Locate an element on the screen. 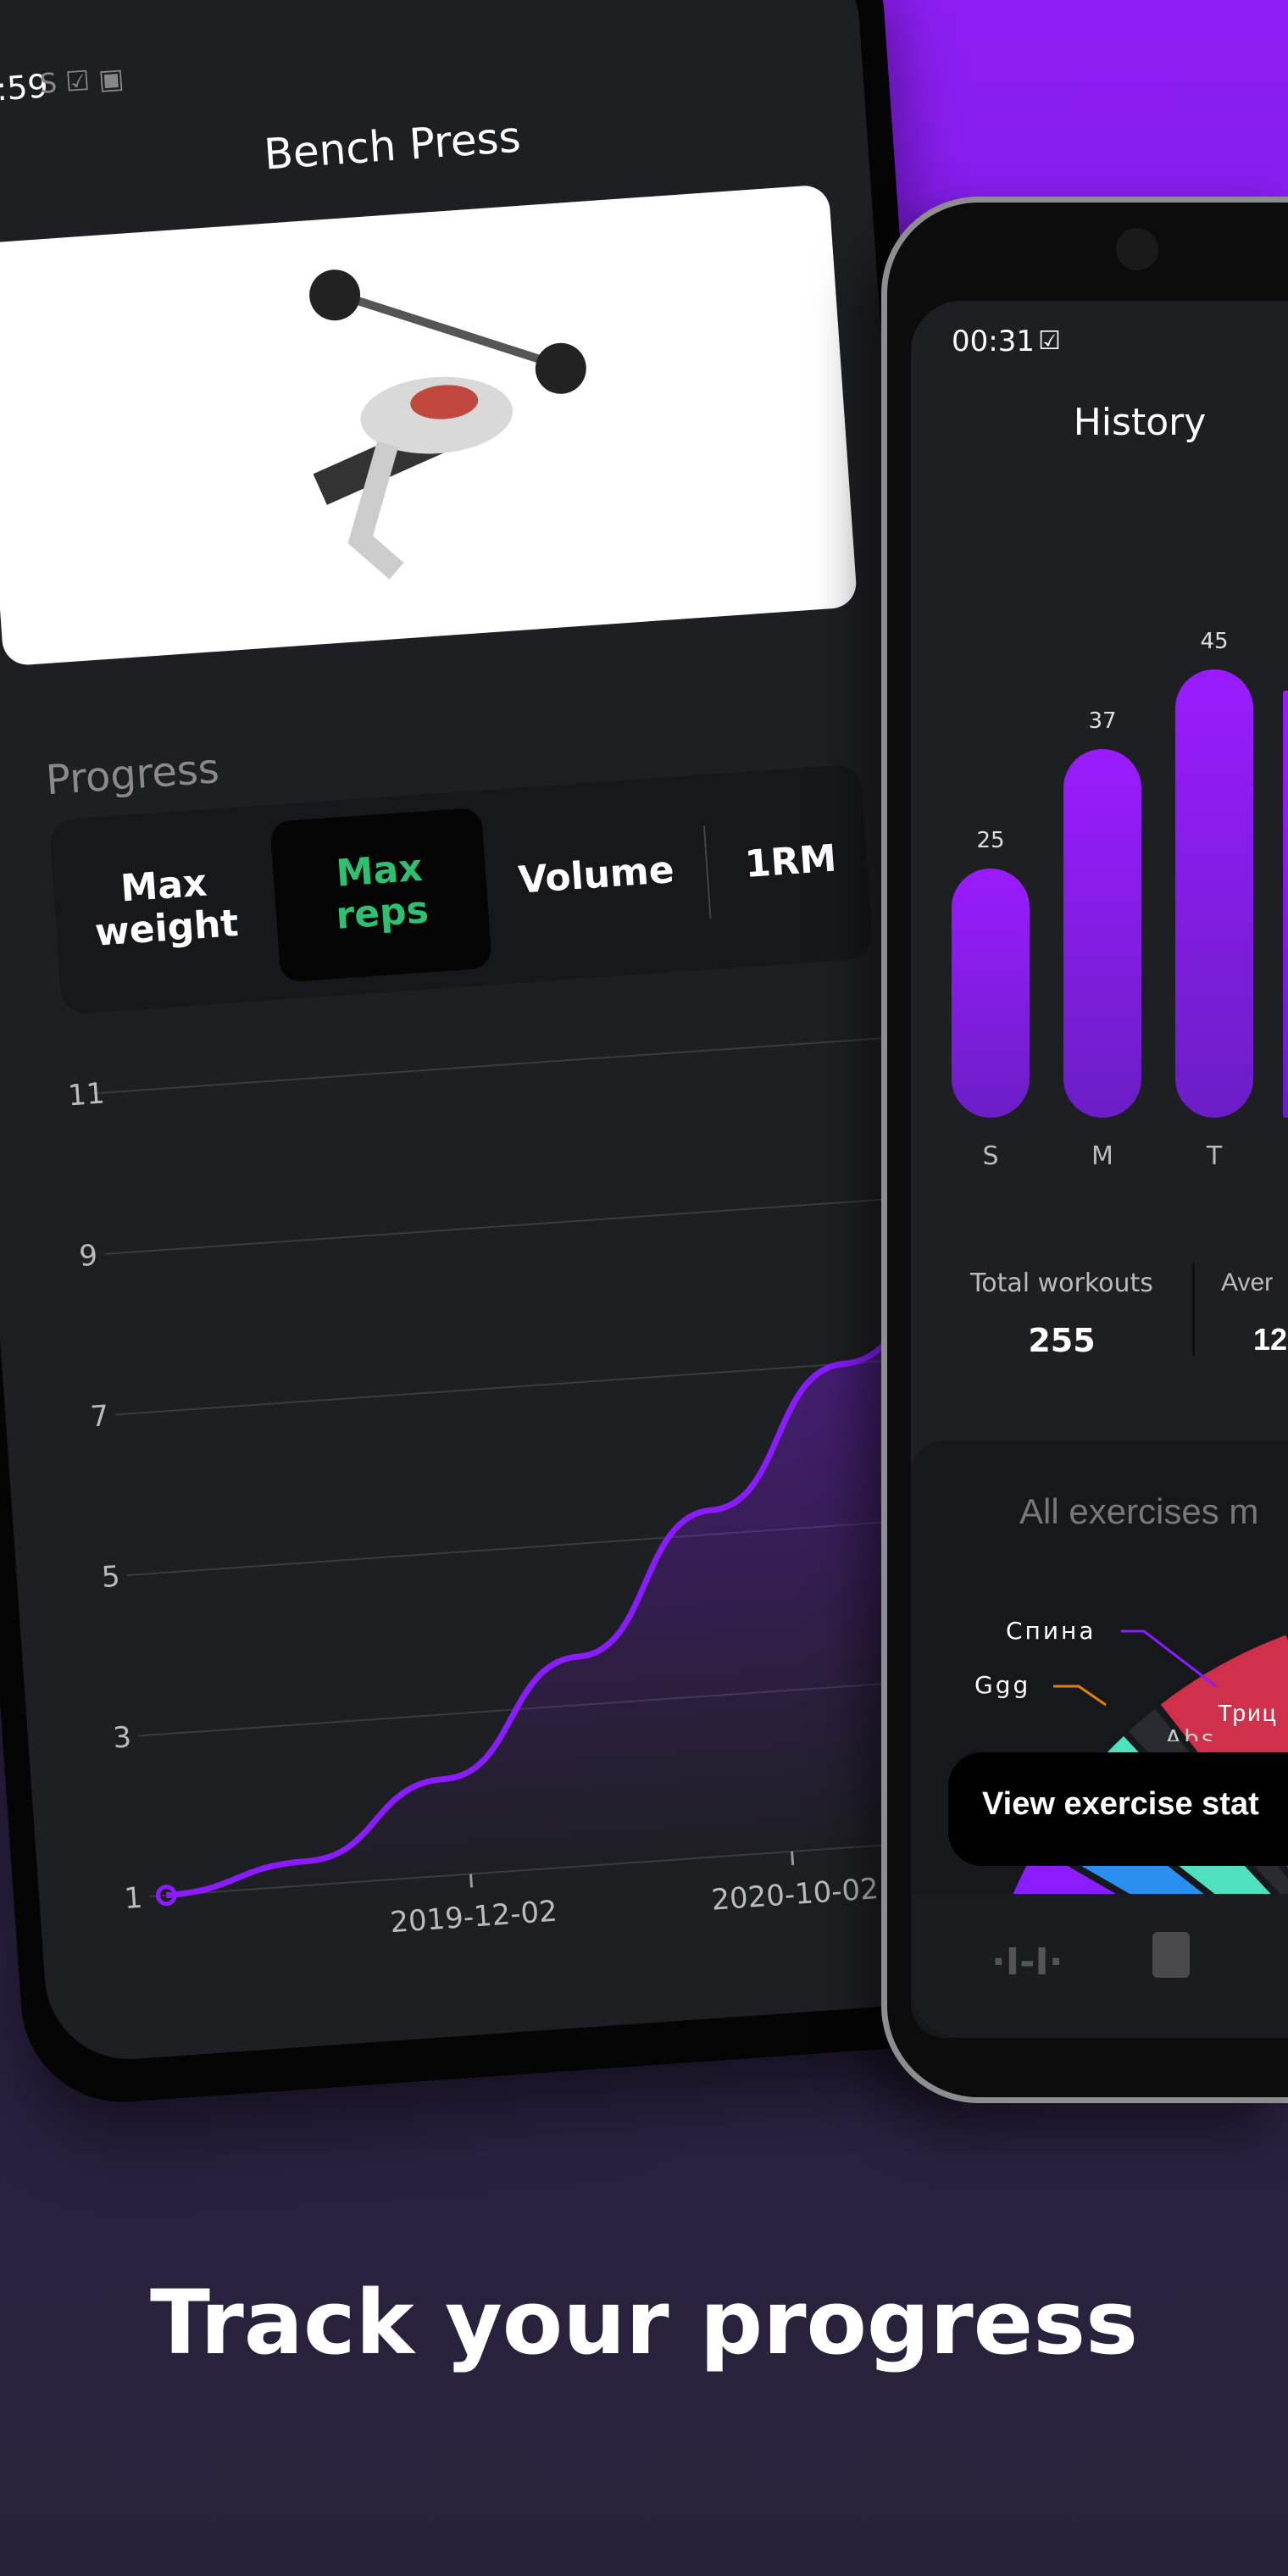  tab-max-reps: Max reps is located at coordinates (382, 892).